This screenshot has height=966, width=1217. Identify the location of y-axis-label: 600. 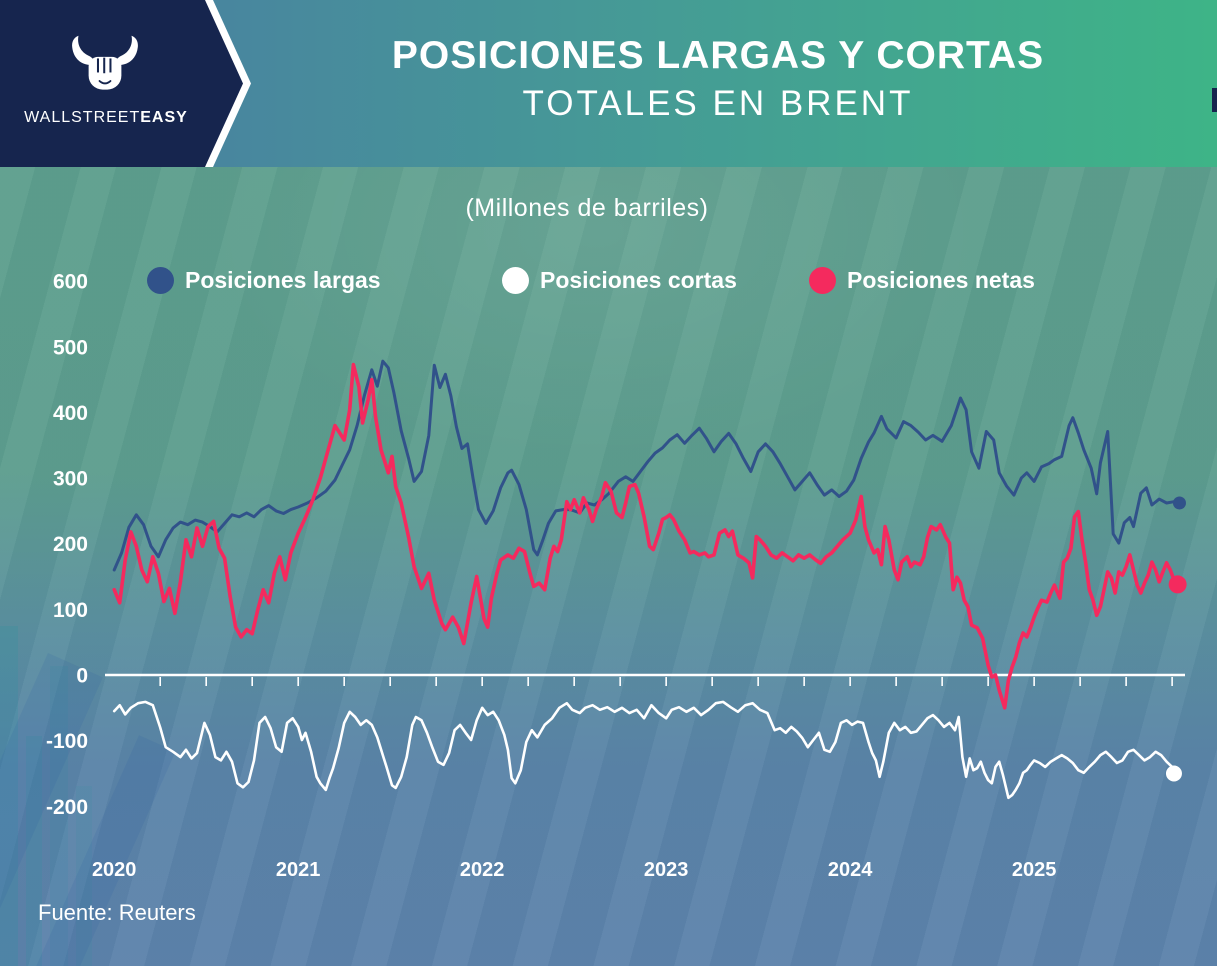
(70, 282).